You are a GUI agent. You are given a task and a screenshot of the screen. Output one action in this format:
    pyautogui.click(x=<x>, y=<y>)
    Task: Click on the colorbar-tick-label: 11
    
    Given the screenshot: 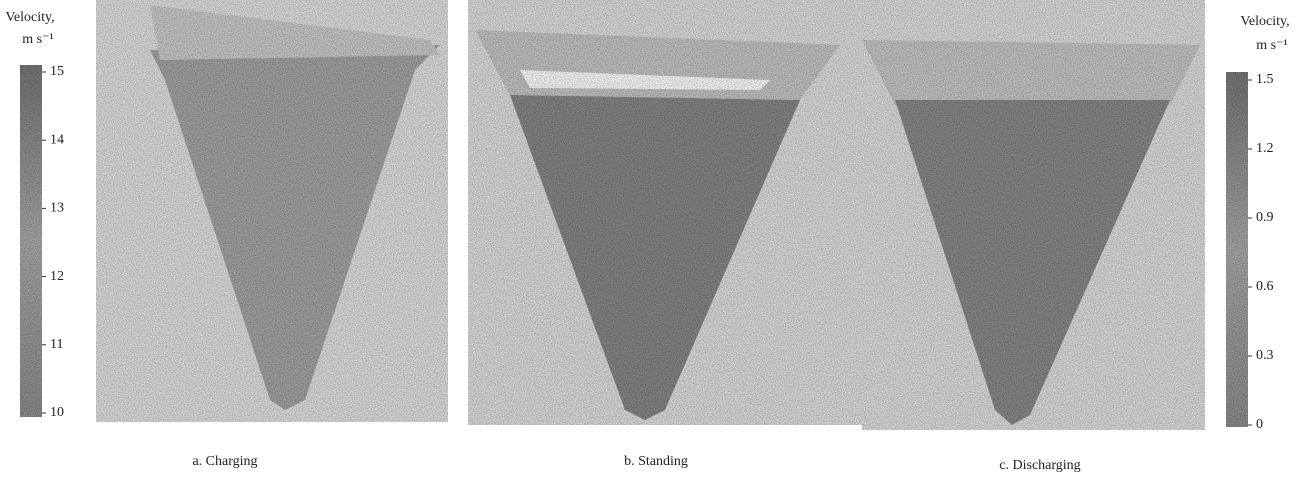 What is the action you would take?
    pyautogui.click(x=56, y=344)
    